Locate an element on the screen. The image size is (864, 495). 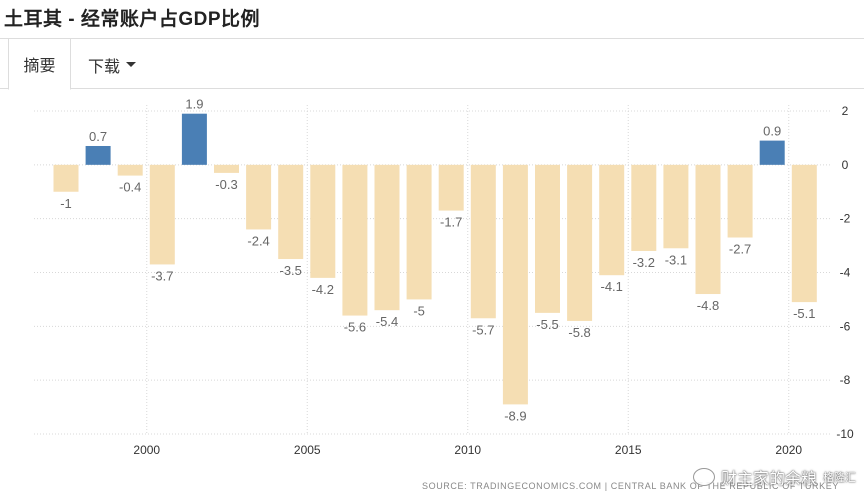
data-label: -3.1 is located at coordinates (676, 259).